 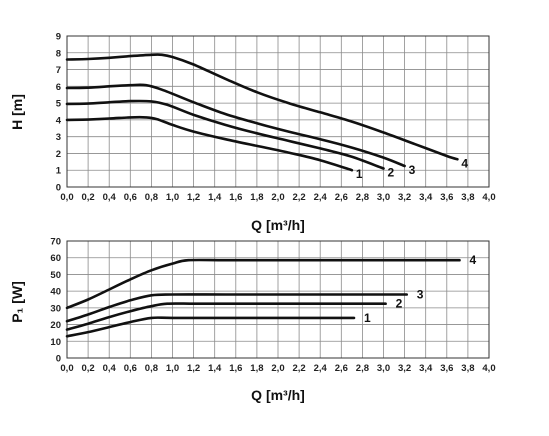 I want to click on y-tick-label: 6, so click(x=58, y=87).